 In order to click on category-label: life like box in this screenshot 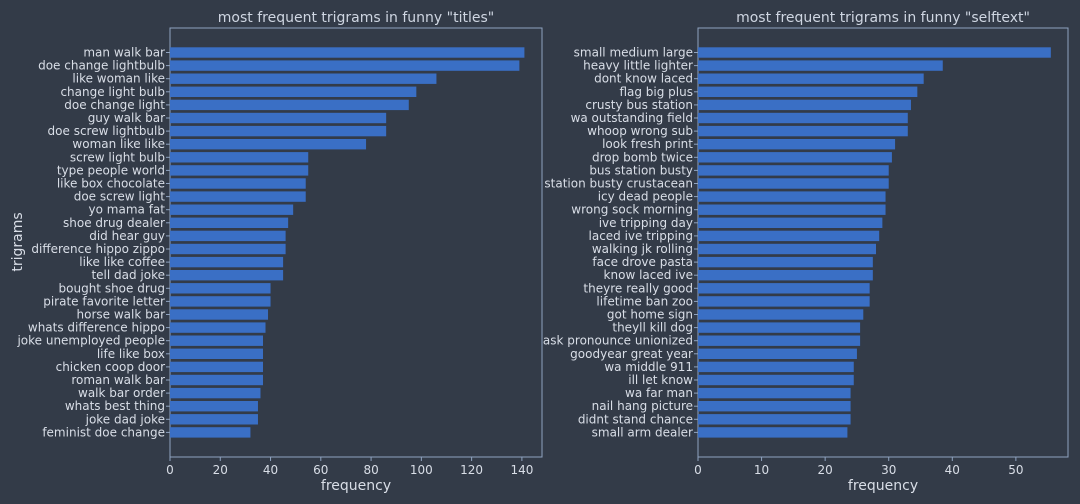, I will do `click(131, 354)`.